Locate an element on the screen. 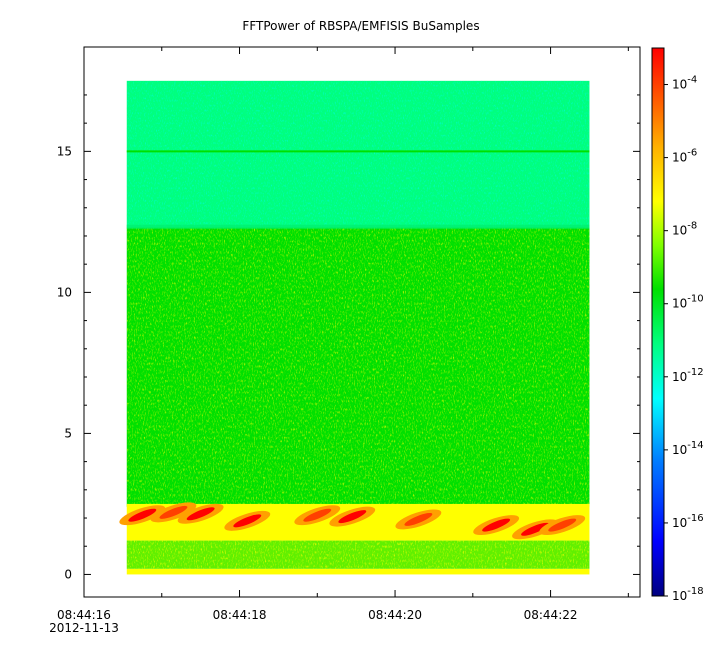  colorbar-tick-label: 10⁻⁸ is located at coordinates (684, 229).